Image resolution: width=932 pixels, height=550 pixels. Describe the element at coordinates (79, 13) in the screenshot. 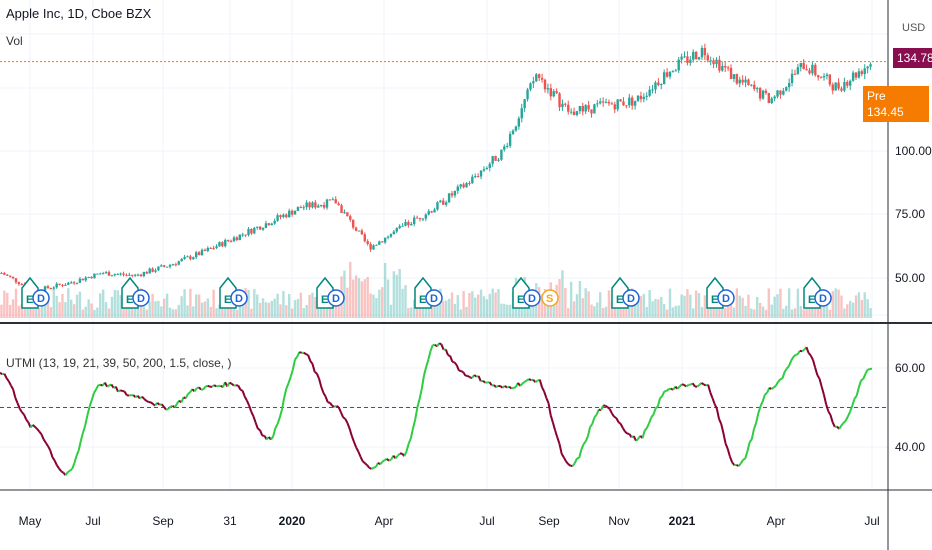

I see `symbol-title: Apple Inc, 1D, Cboe BZX` at that location.